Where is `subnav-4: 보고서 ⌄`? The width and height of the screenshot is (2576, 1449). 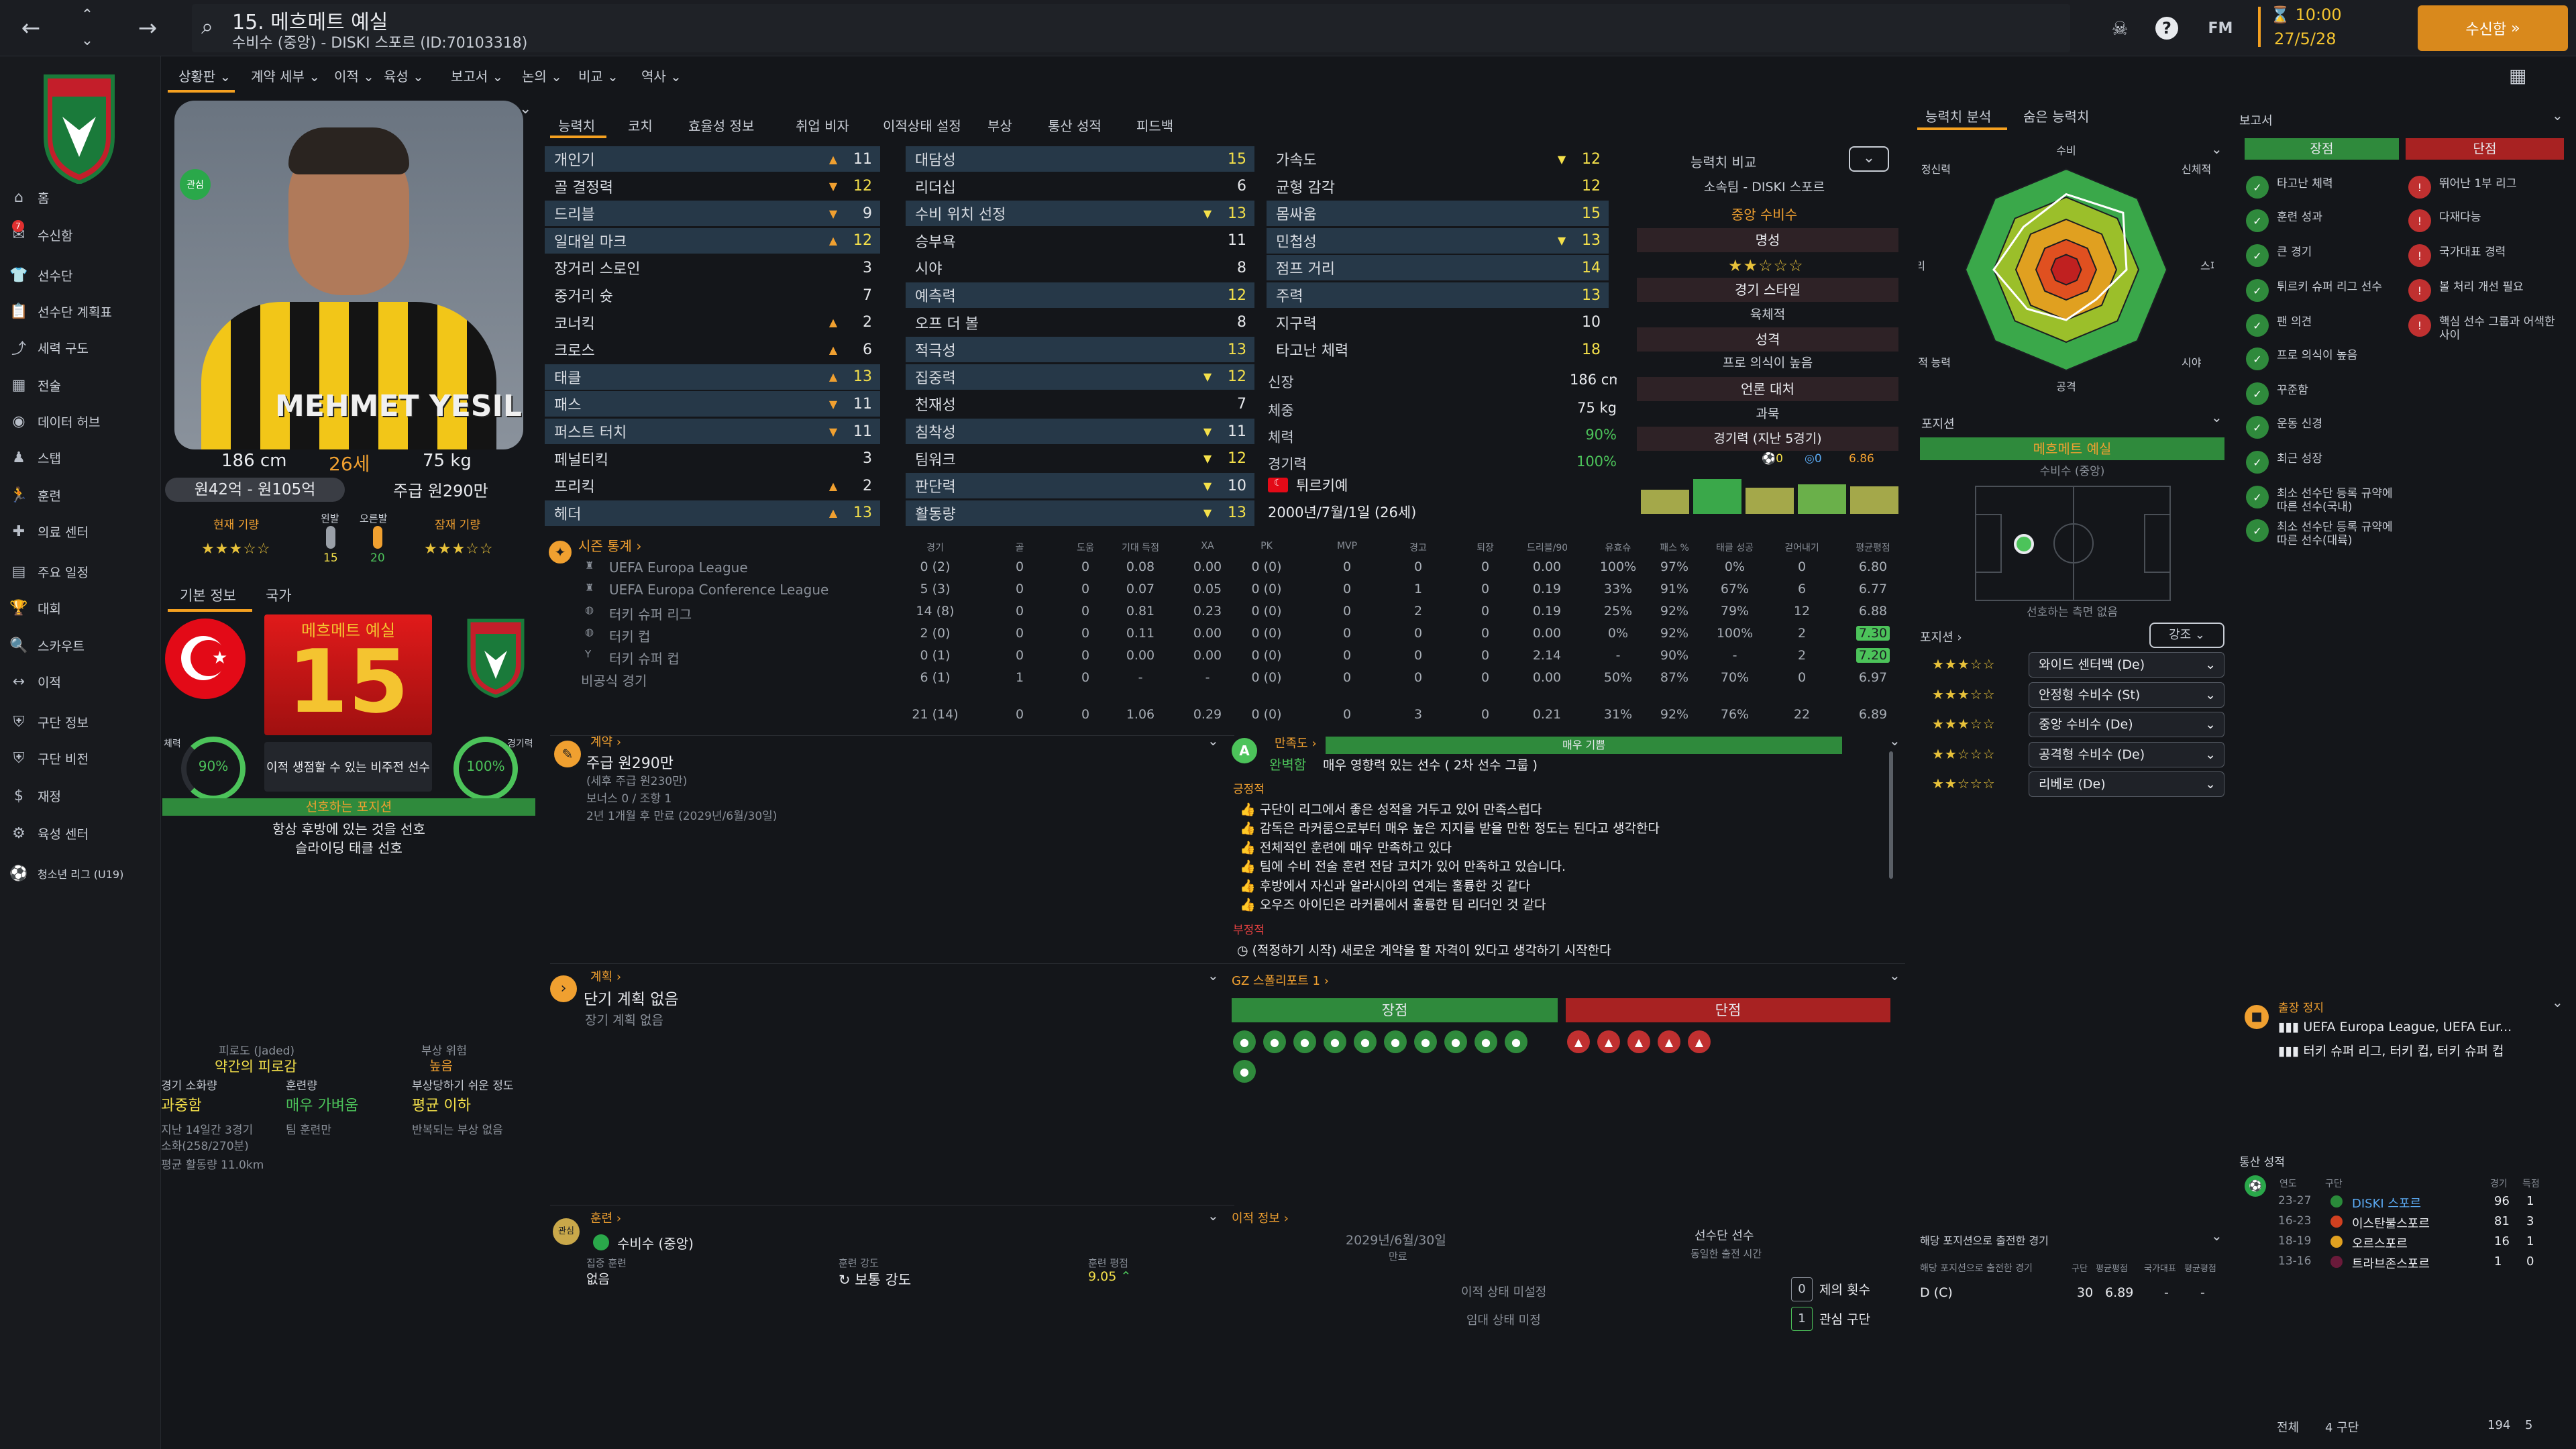 subnav-4: 보고서 ⌄ is located at coordinates (477, 76).